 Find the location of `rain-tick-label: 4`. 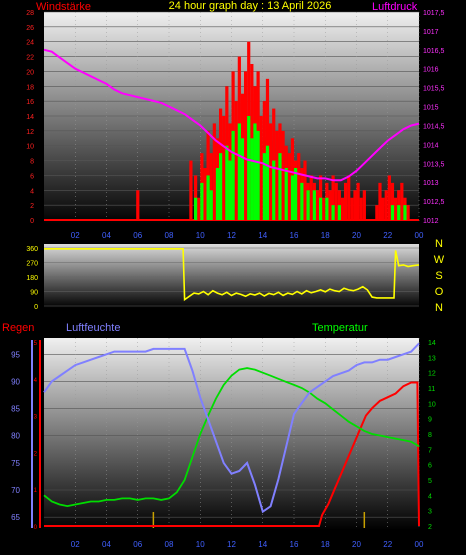

rain-tick-label: 4 is located at coordinates (36, 381).